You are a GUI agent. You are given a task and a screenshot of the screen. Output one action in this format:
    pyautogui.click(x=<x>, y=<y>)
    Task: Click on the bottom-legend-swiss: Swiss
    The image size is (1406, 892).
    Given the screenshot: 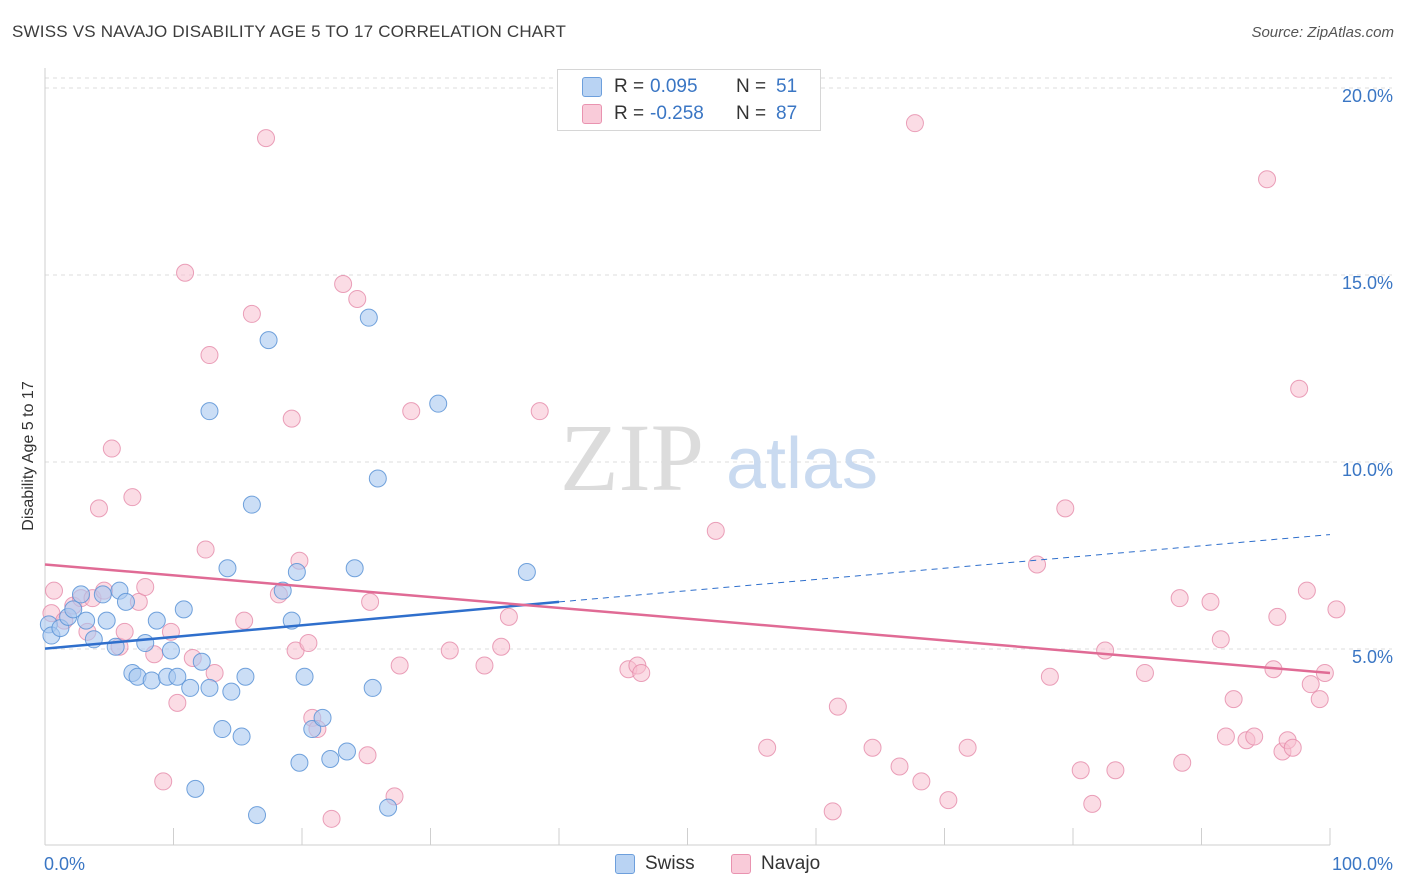 What is the action you would take?
    pyautogui.click(x=655, y=864)
    